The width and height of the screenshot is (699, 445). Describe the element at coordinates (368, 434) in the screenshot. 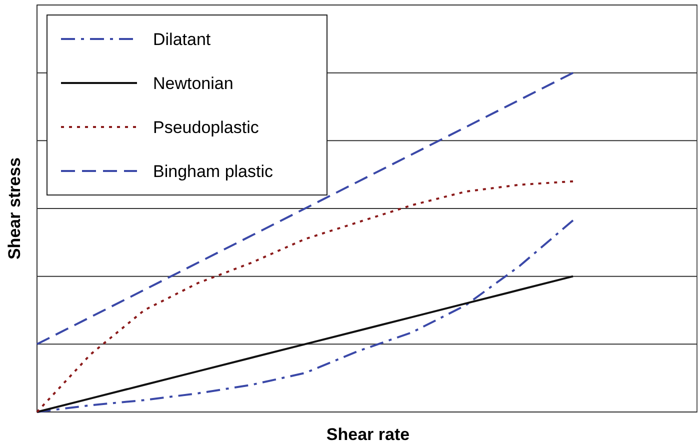

I see `x-axis-title: Shear rate` at that location.